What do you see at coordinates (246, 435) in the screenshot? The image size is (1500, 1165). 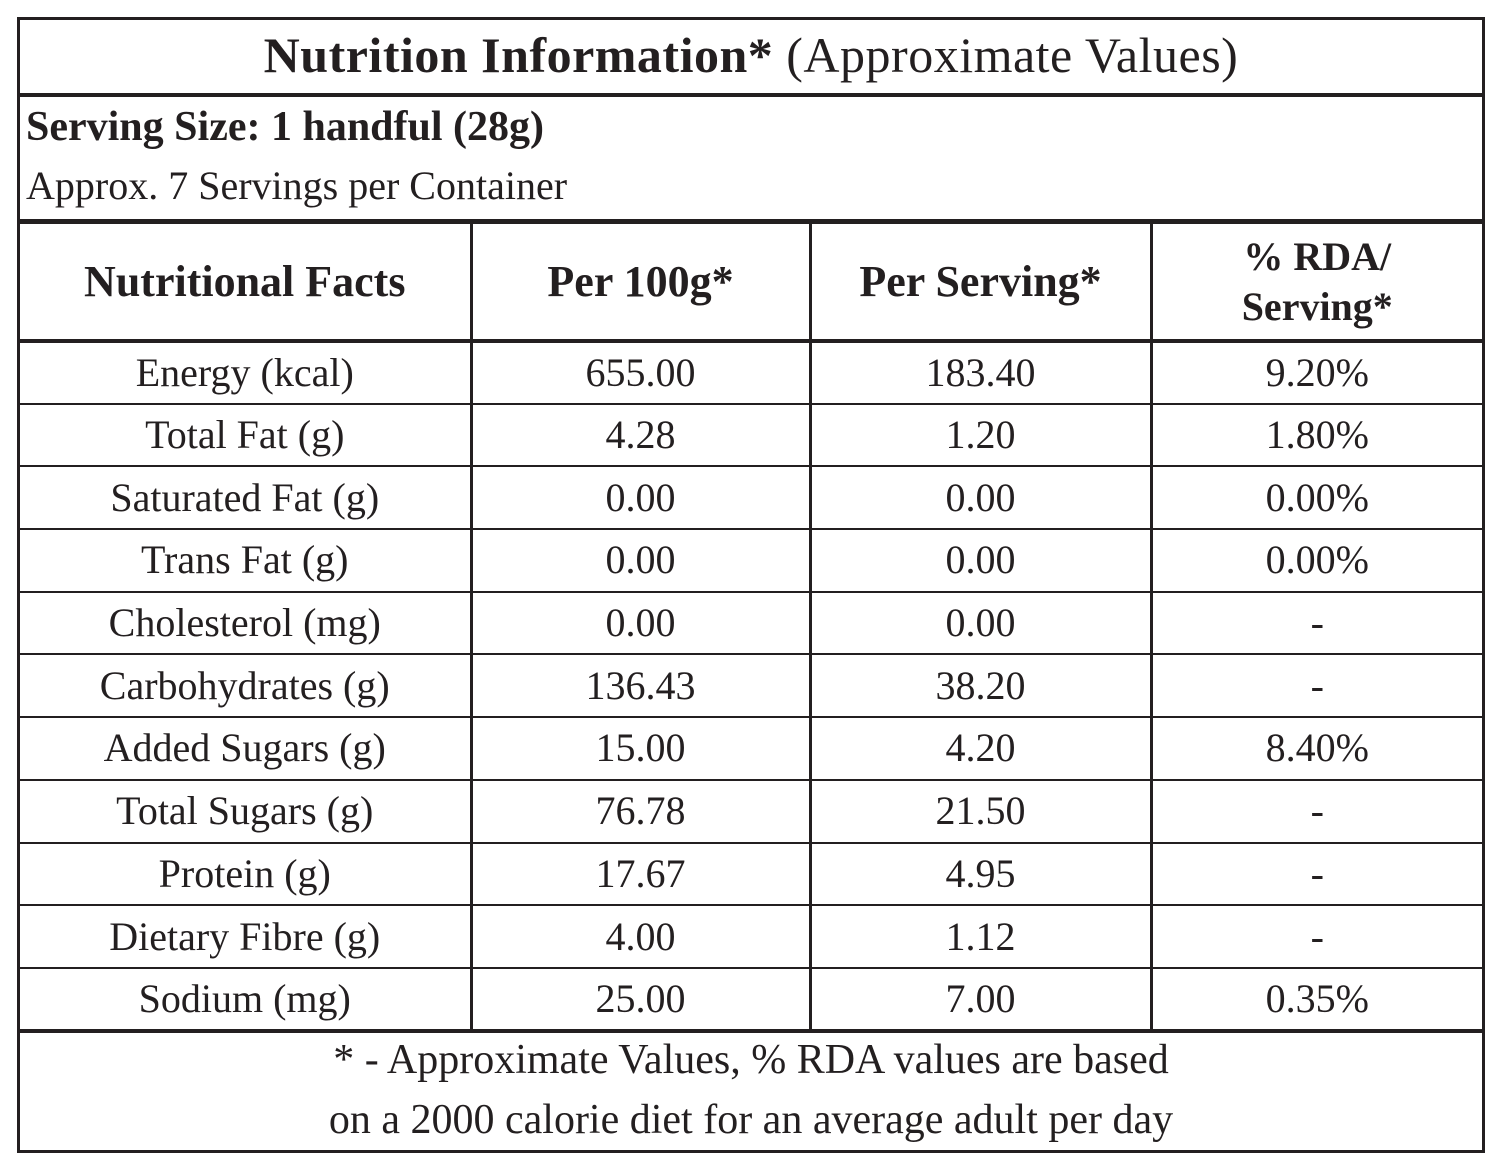 I see `nutrient-name: Total Fat (g)` at bounding box center [246, 435].